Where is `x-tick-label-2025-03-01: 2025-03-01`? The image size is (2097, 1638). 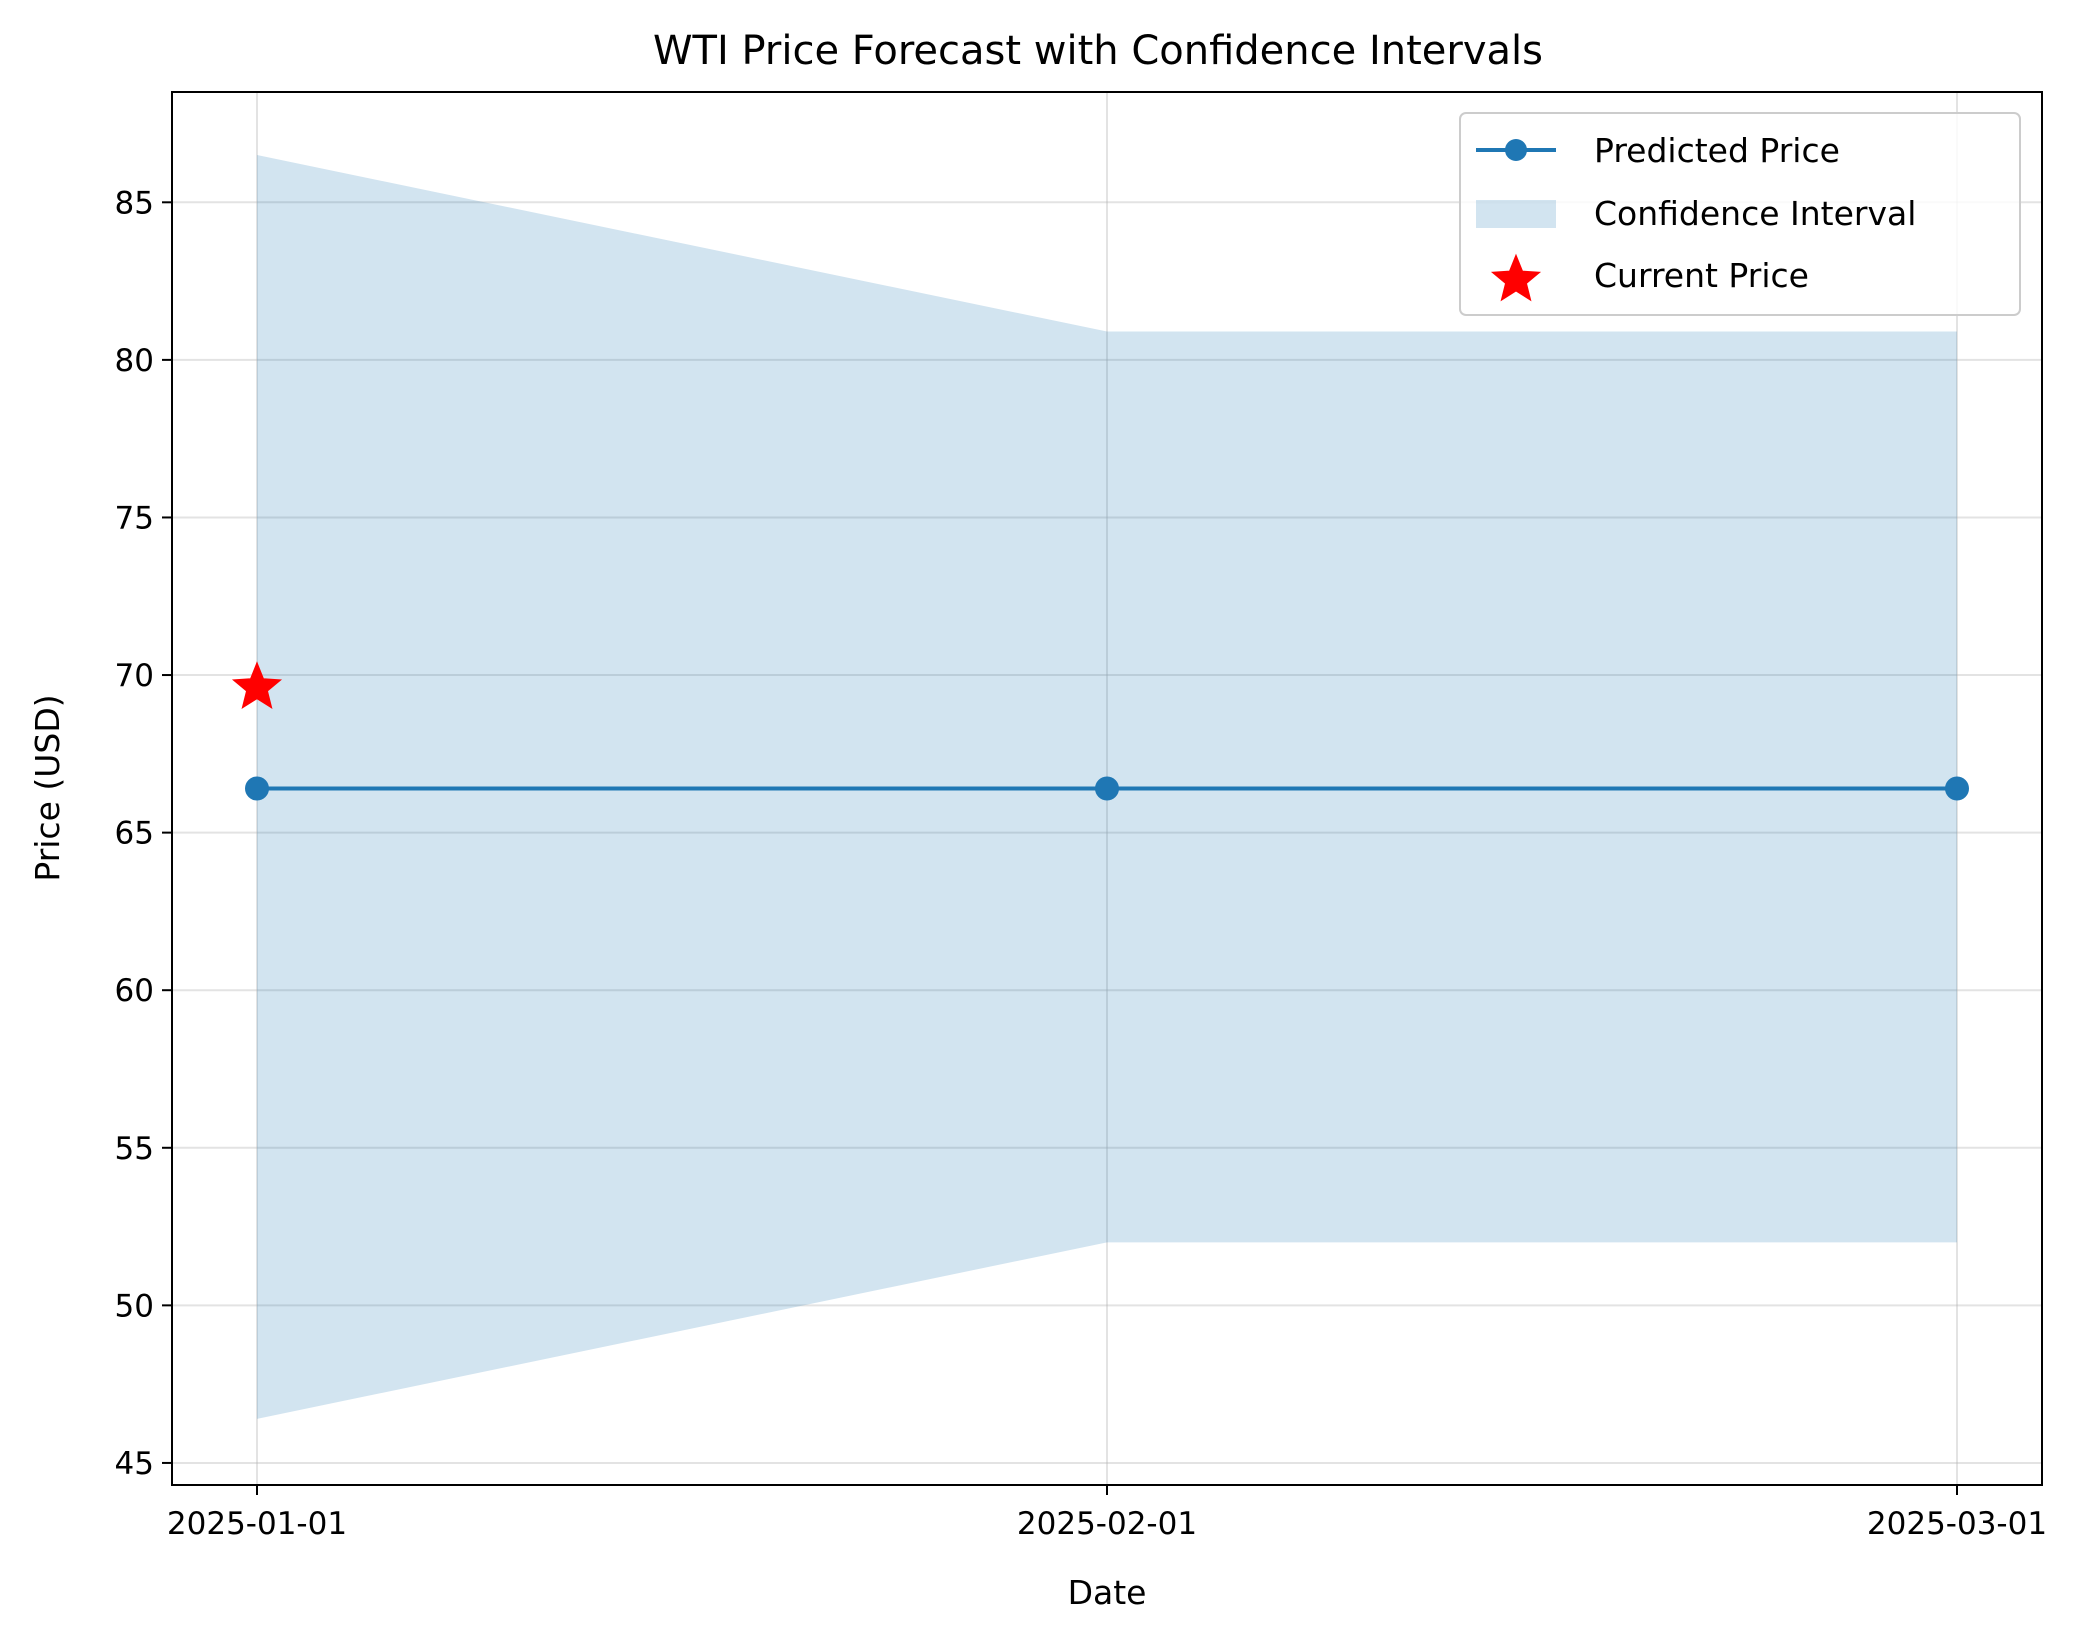
x-tick-label-2025-03-01: 2025-03-01 is located at coordinates (1957, 1524).